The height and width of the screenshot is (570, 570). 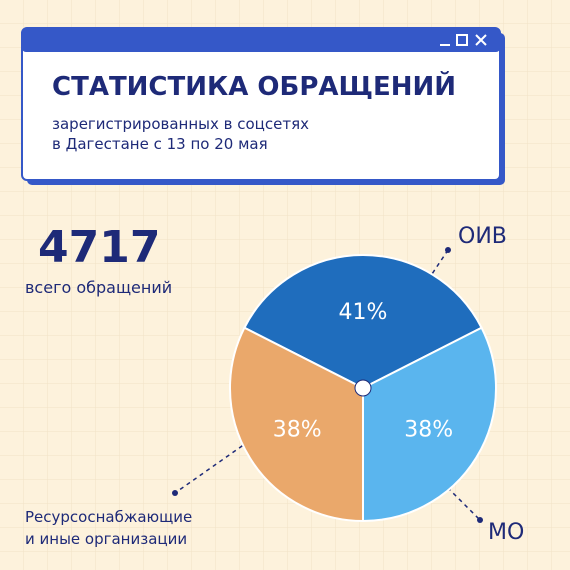 I want to click on legend-label: Ресурсоснабжающие и иные организации, so click(x=109, y=528).